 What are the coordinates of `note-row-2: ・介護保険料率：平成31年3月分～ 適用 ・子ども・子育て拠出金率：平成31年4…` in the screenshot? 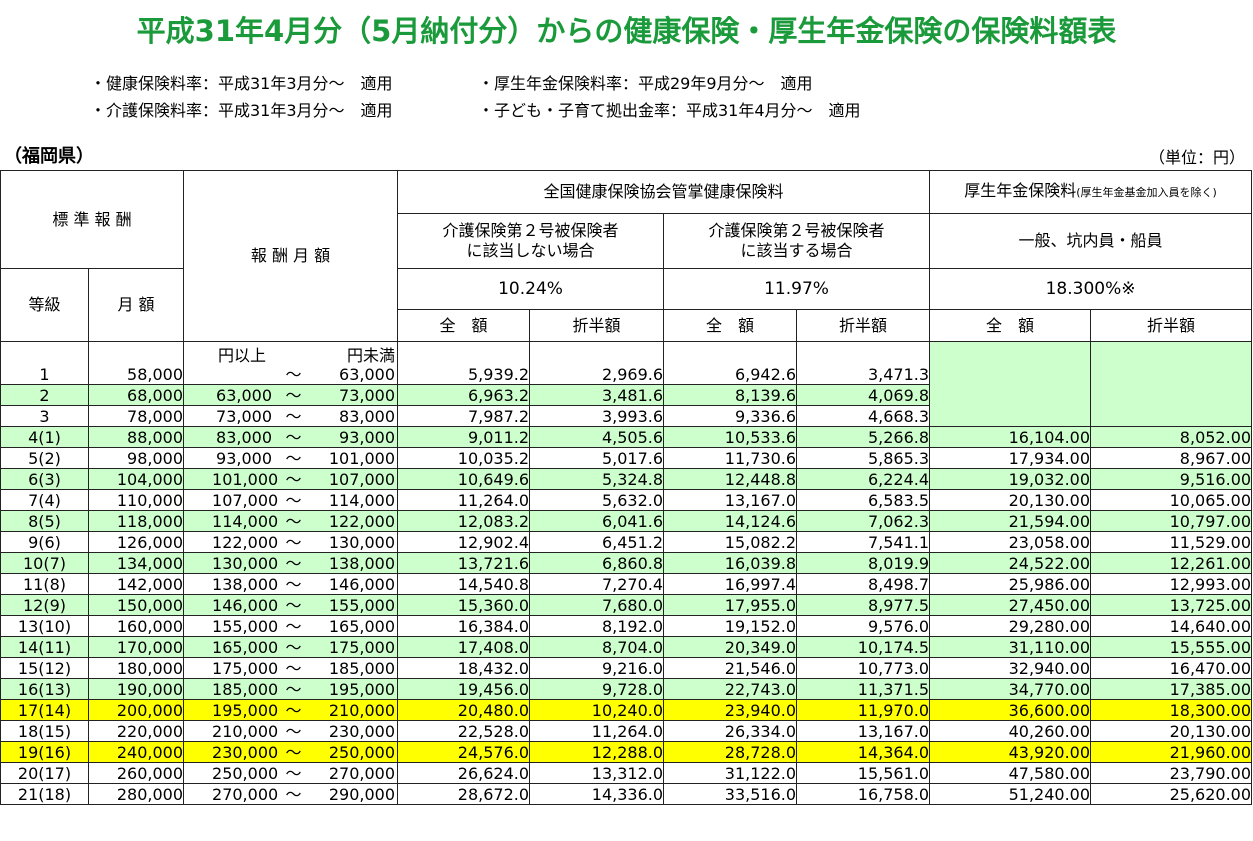 It's located at (475, 110).